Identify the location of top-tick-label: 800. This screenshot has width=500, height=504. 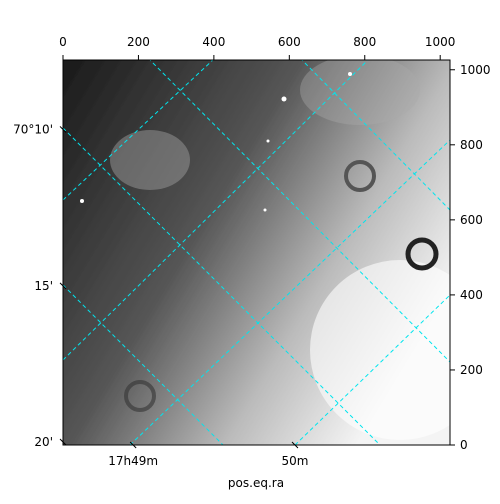
(364, 42).